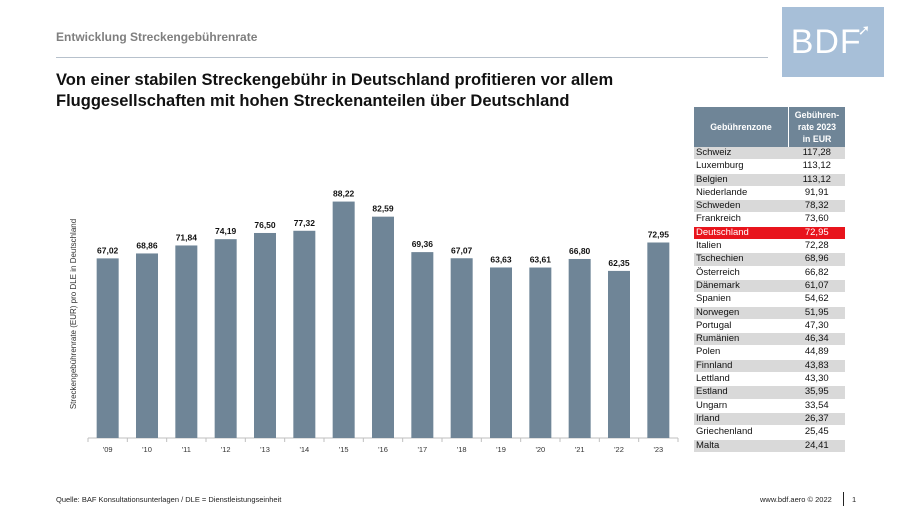 Image resolution: width=900 pixels, height=507 pixels. Describe the element at coordinates (580, 449) in the screenshot. I see `x-tick-label: '21` at that location.